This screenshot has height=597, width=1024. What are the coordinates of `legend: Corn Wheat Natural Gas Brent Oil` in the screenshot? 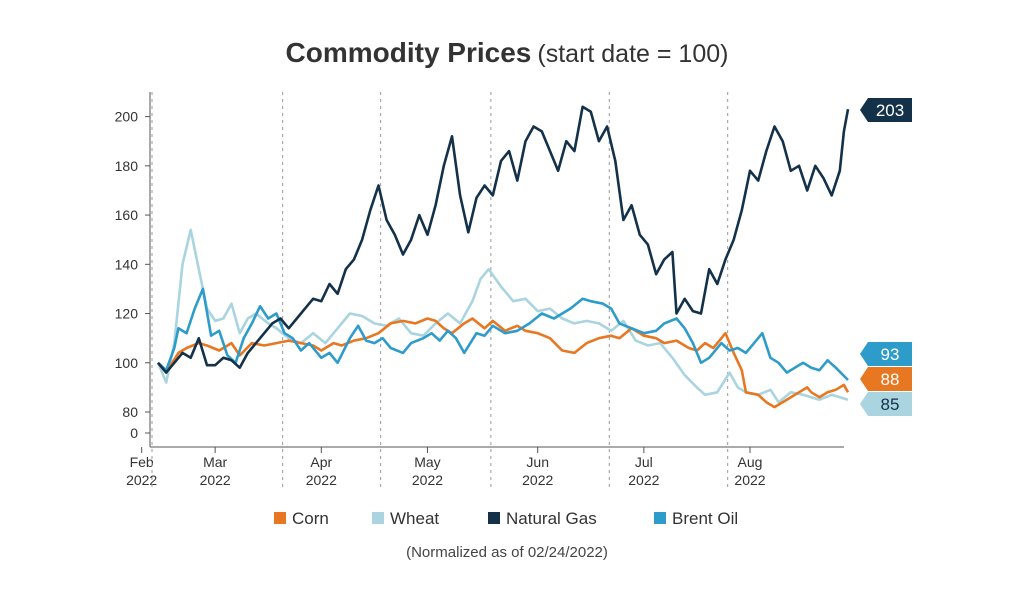 It's located at (506, 518).